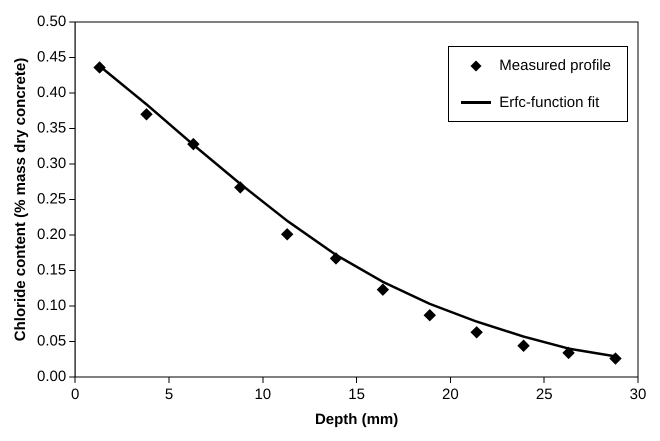 This screenshot has height=441, width=660. Describe the element at coordinates (51, 21) in the screenshot. I see `y-tick-label: 0.50` at that location.